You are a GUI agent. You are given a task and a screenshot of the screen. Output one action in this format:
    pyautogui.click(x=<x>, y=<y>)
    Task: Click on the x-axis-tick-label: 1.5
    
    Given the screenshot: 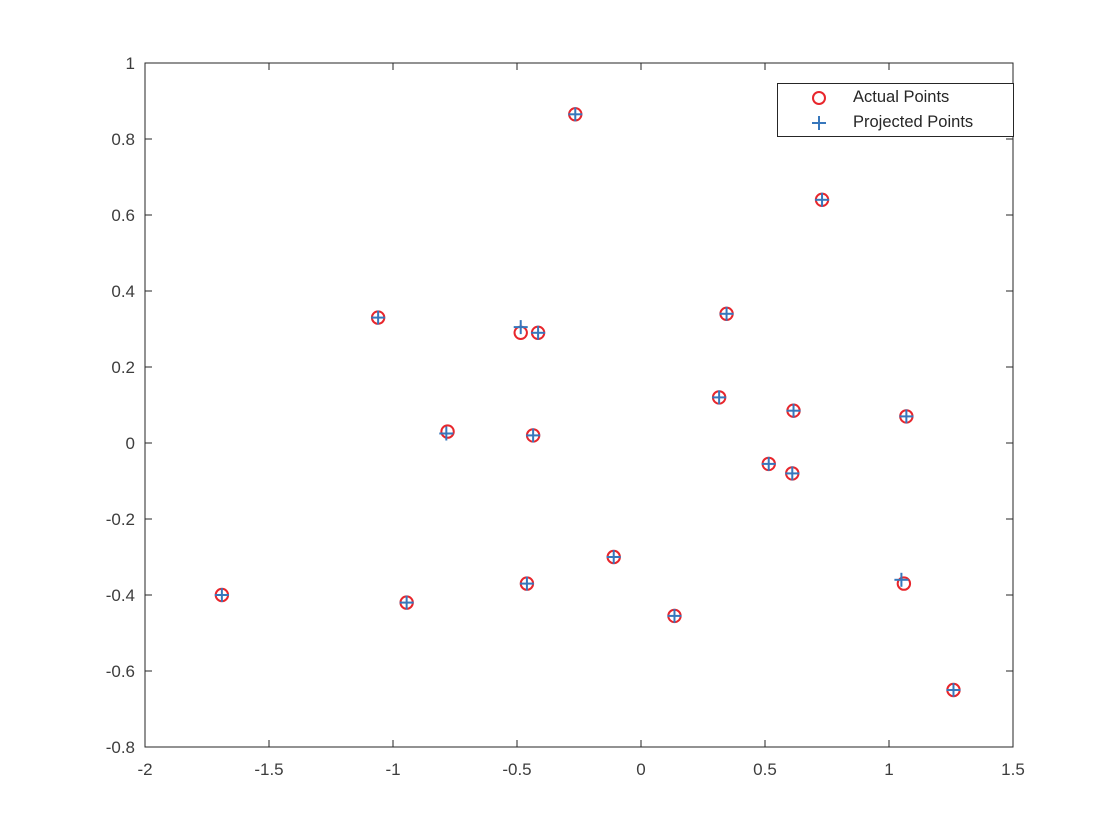 What is the action you would take?
    pyautogui.click(x=1013, y=769)
    